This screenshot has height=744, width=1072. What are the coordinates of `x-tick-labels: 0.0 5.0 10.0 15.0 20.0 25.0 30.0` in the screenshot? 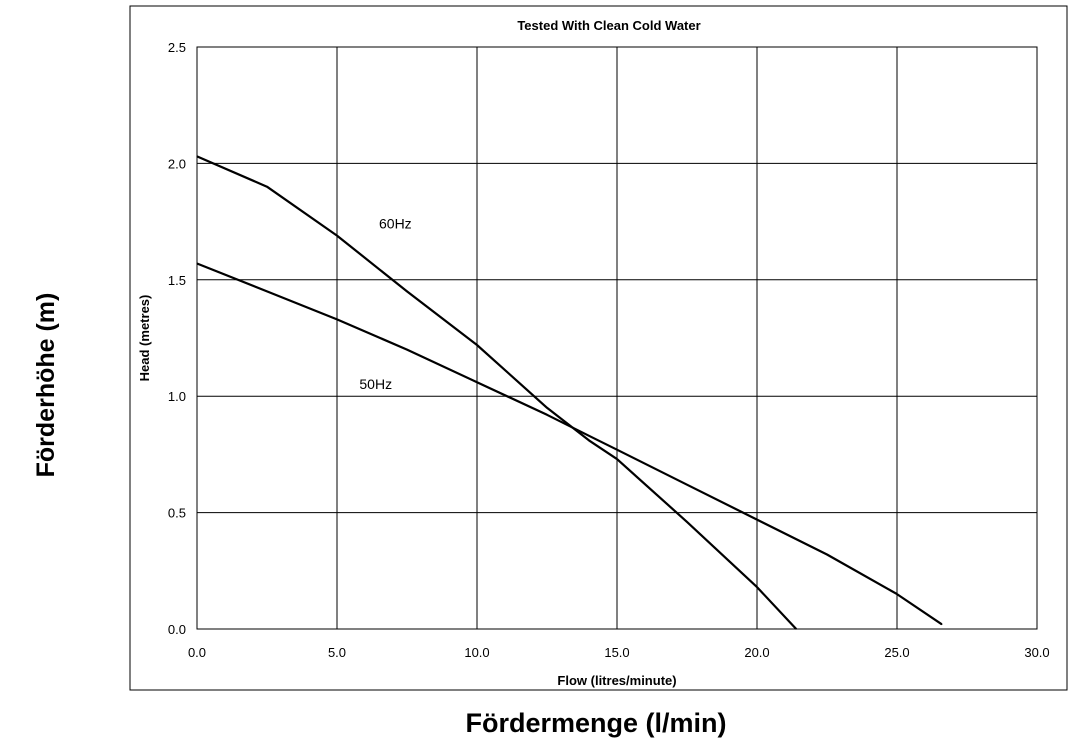 It's located at (619, 652).